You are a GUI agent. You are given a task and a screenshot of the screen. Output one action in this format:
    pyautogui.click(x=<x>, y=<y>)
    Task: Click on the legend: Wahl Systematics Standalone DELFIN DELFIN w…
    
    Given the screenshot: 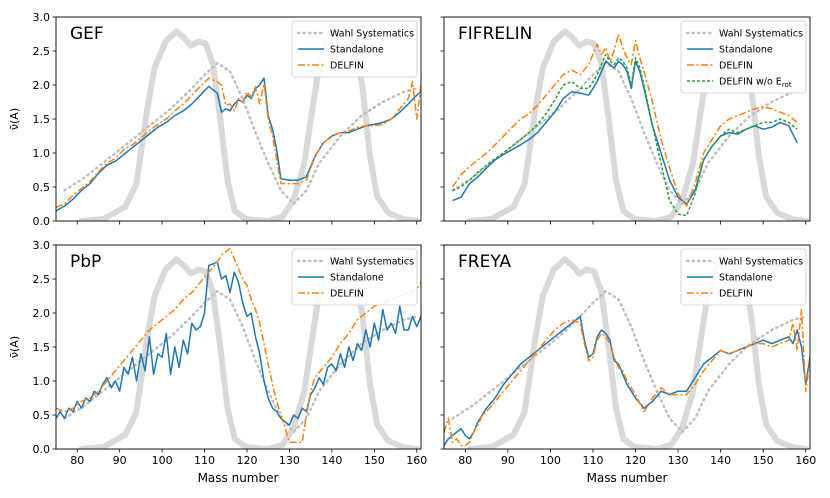 What is the action you would take?
    pyautogui.click(x=743, y=57)
    